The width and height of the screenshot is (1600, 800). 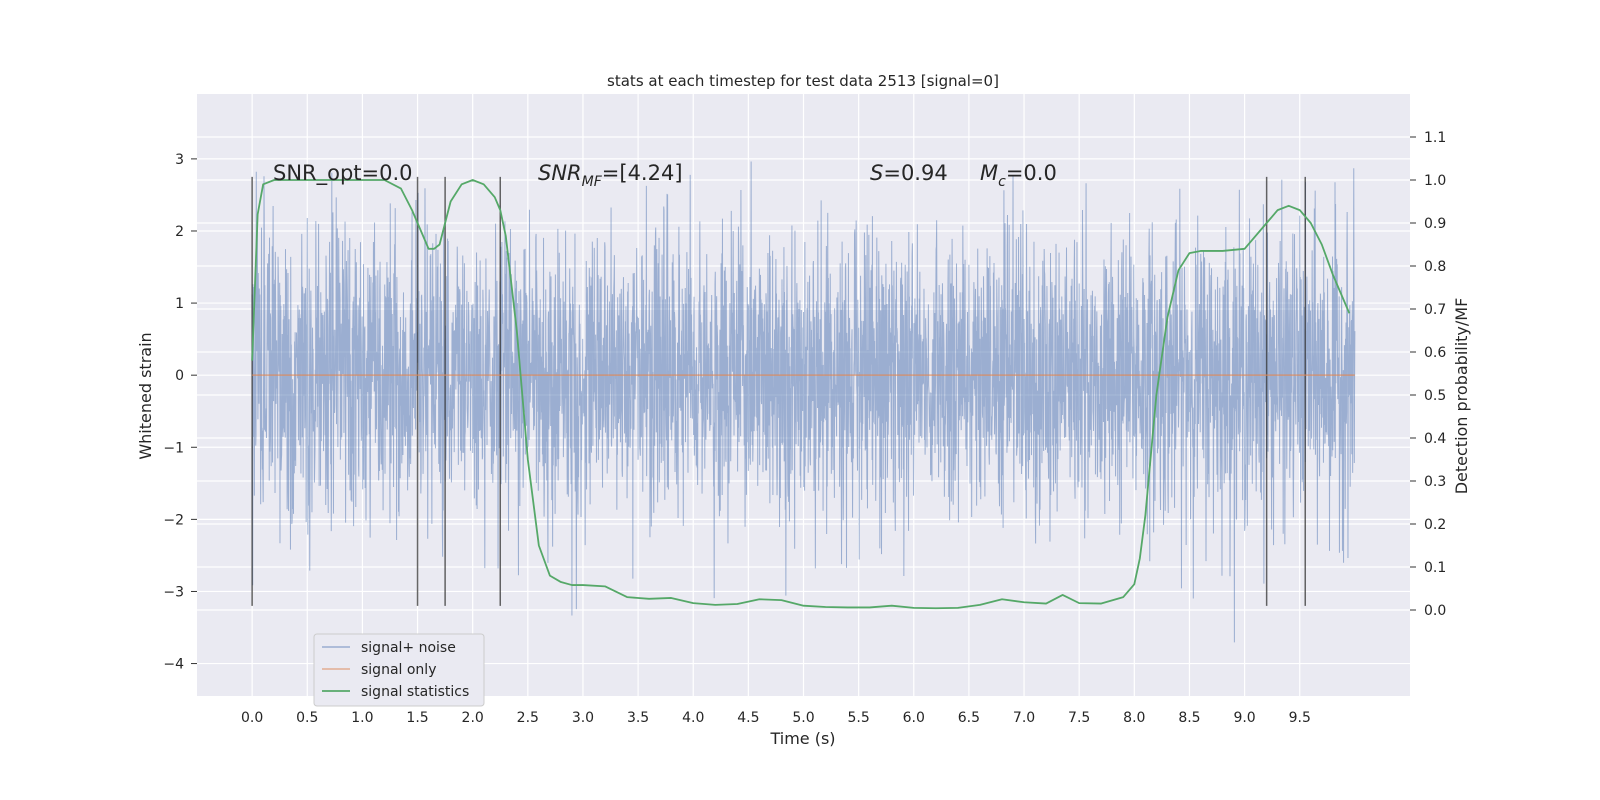 What do you see at coordinates (1024, 718) in the screenshot?
I see `x-tick-label: 7.0` at bounding box center [1024, 718].